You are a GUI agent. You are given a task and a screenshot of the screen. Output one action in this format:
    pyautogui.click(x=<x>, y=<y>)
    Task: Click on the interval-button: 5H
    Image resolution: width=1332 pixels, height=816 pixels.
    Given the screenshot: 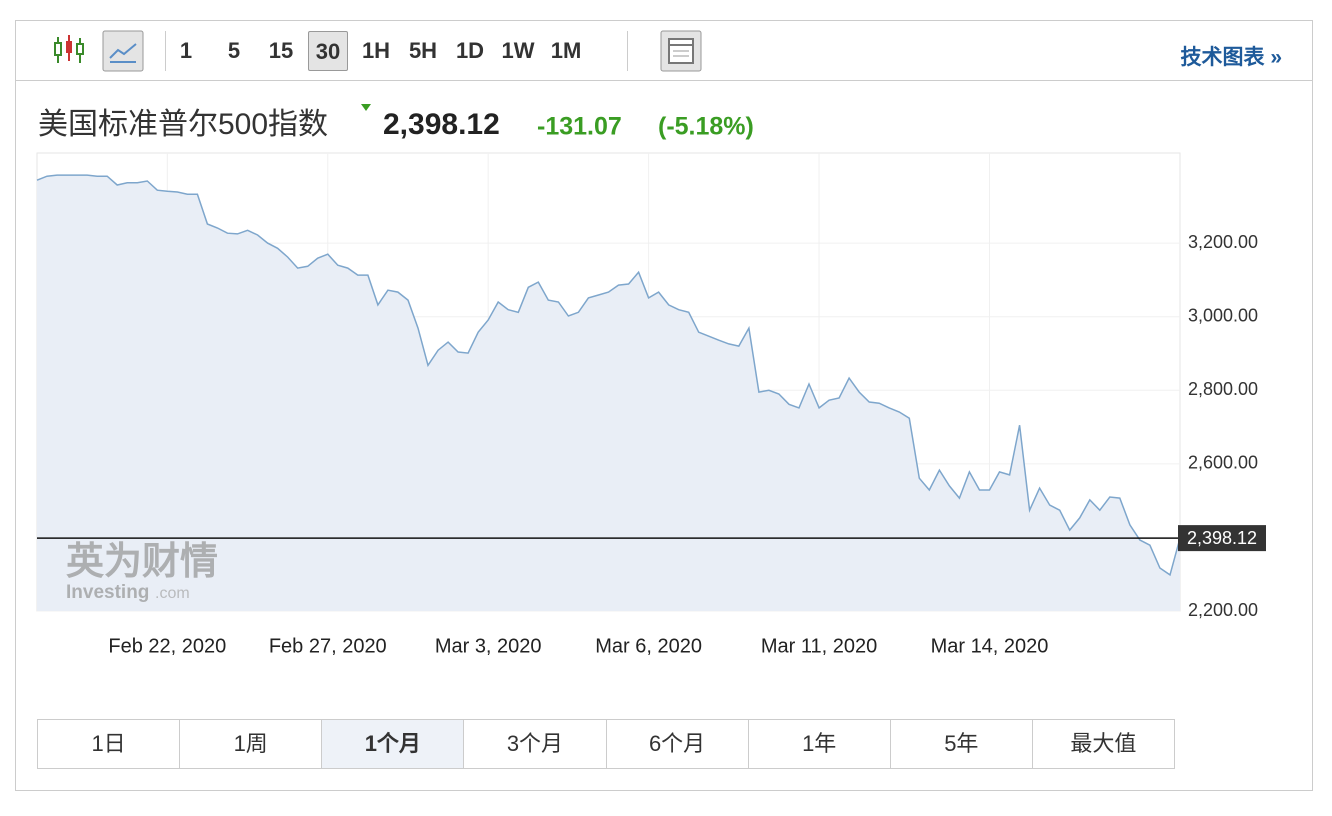 What is the action you would take?
    pyautogui.click(x=423, y=50)
    